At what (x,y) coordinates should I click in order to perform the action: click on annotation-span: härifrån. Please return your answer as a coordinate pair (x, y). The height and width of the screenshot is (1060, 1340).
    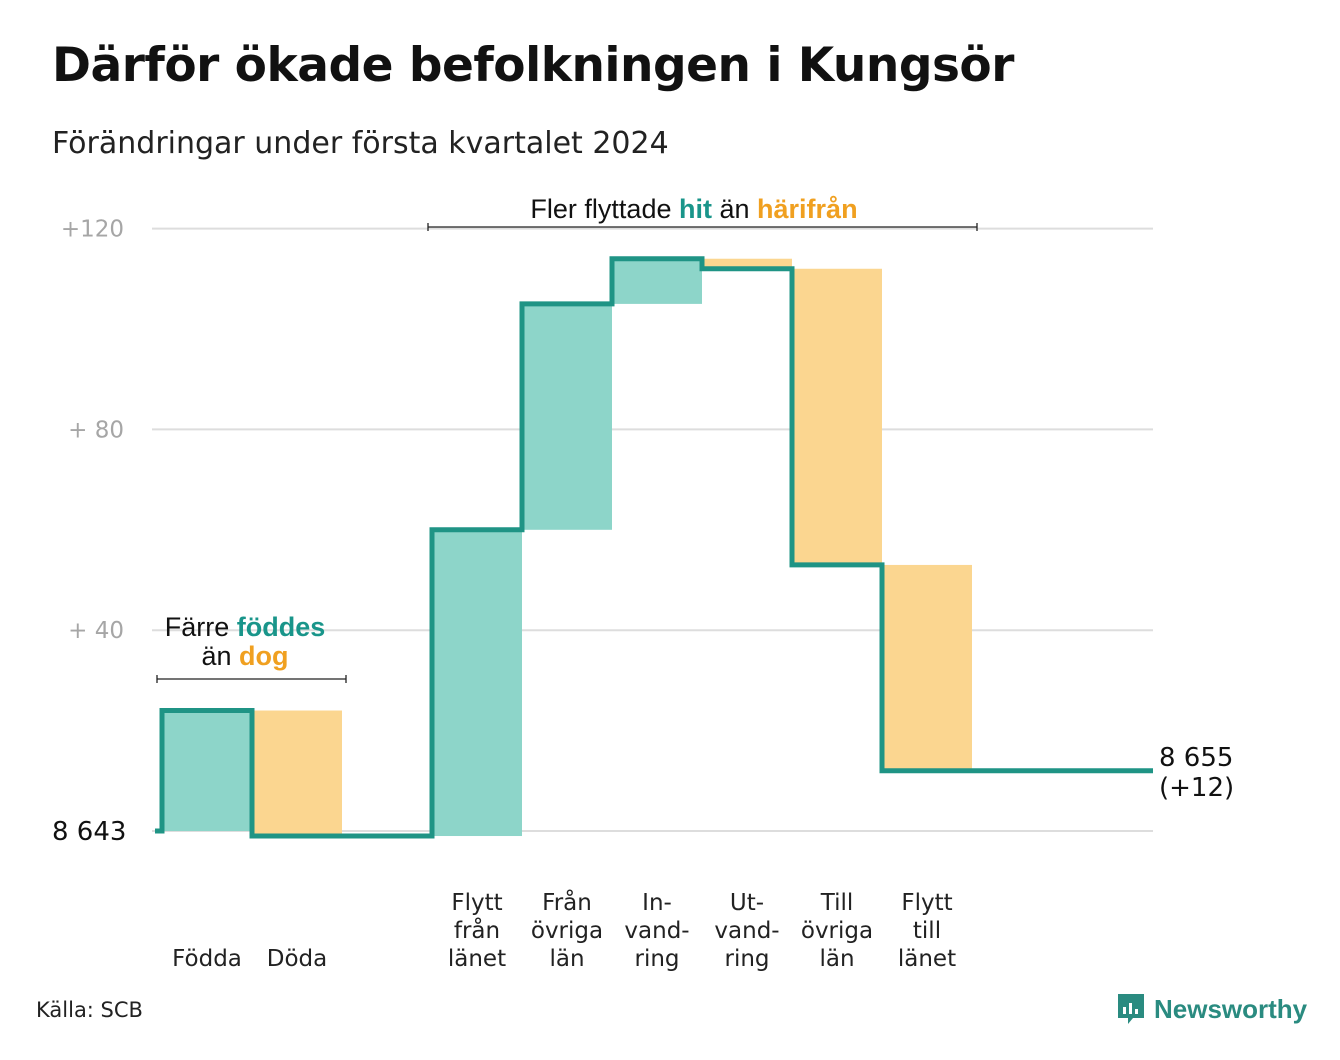
    Looking at the image, I should click on (807, 209).